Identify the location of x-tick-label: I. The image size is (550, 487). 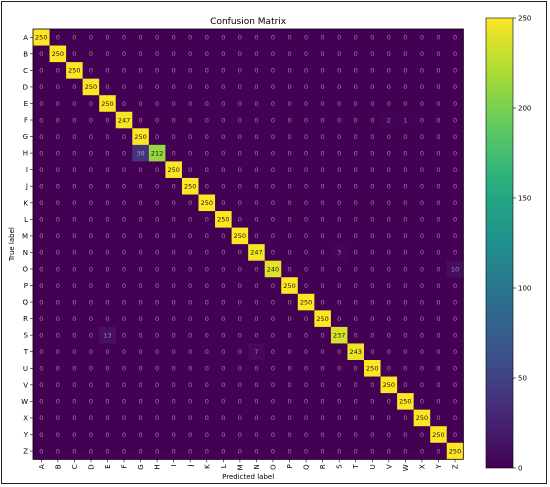
(174, 465).